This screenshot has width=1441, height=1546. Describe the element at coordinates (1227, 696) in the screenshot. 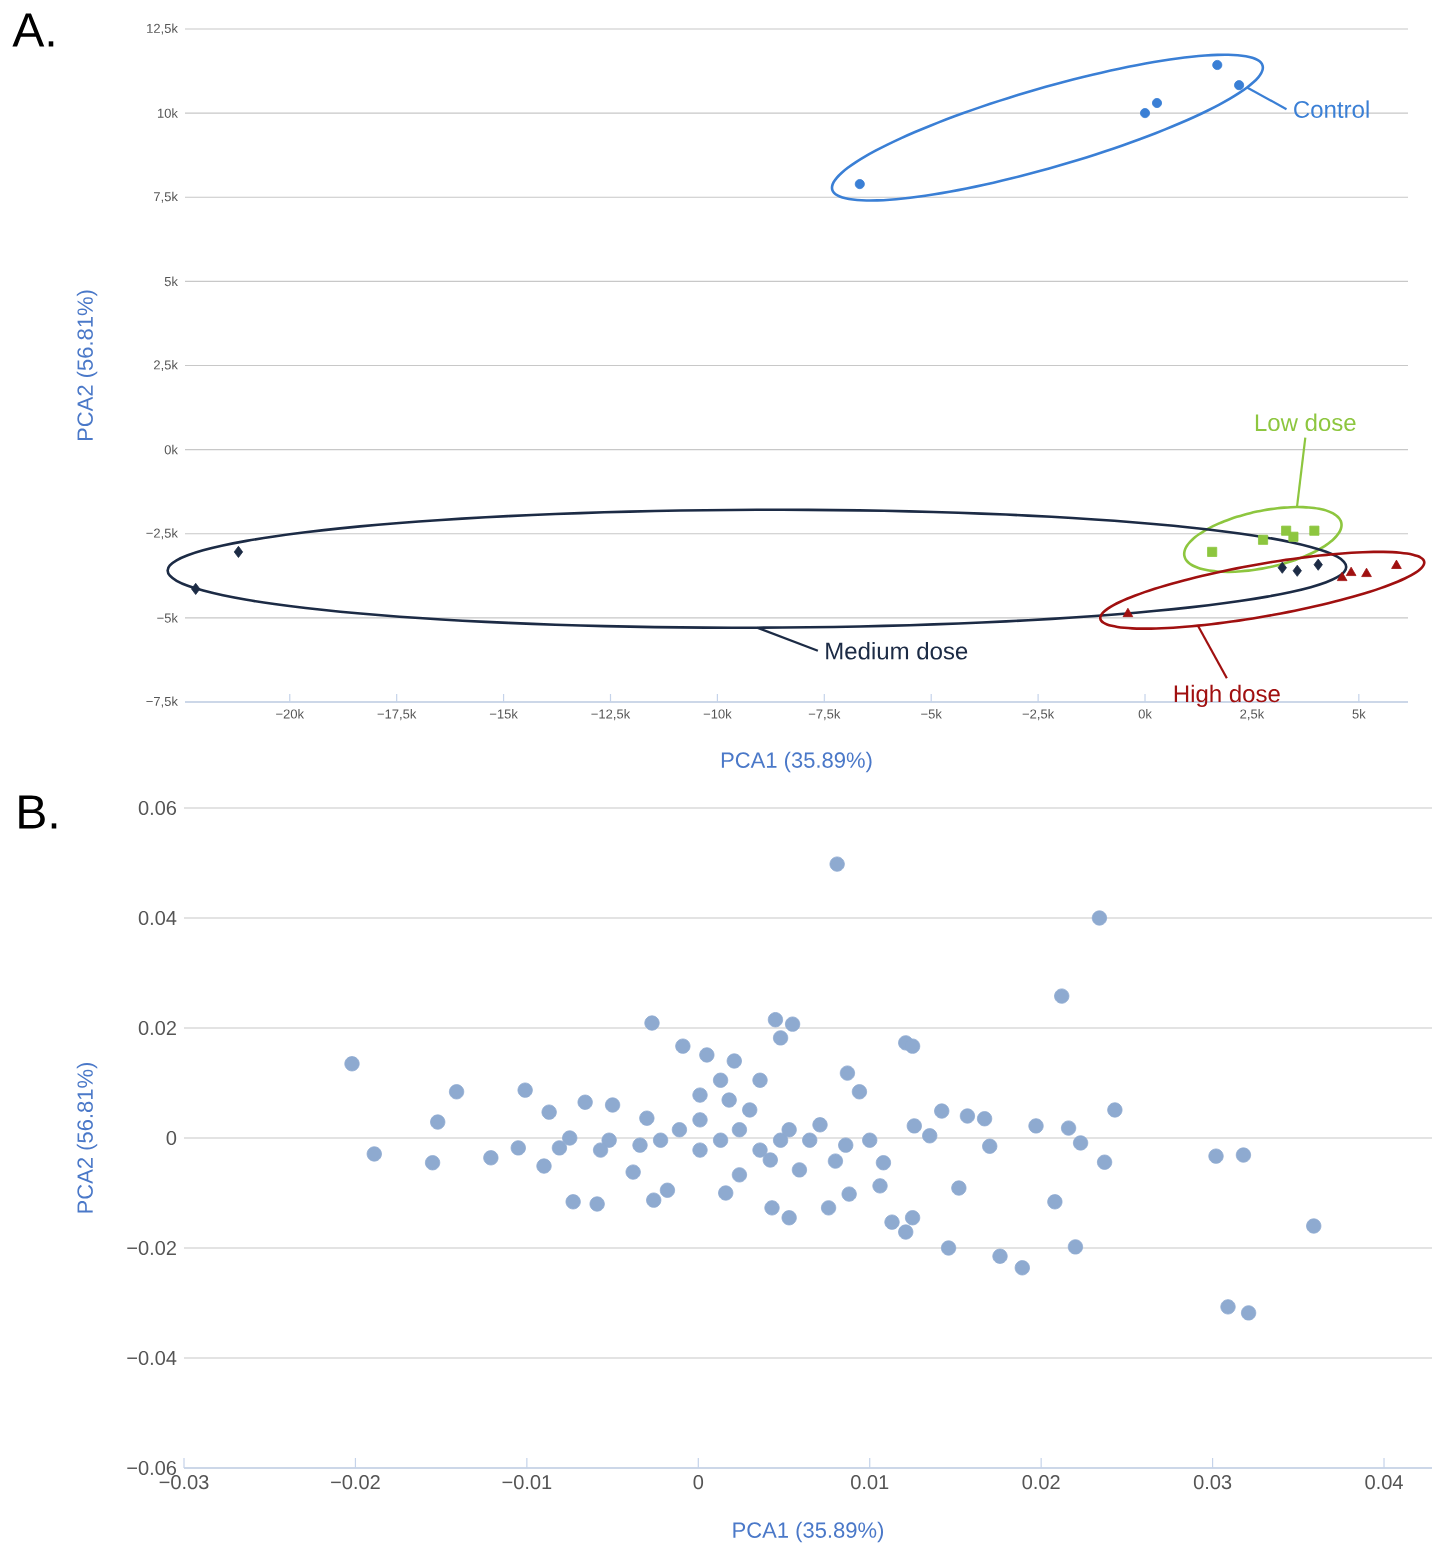

I see `text: High dose` at that location.